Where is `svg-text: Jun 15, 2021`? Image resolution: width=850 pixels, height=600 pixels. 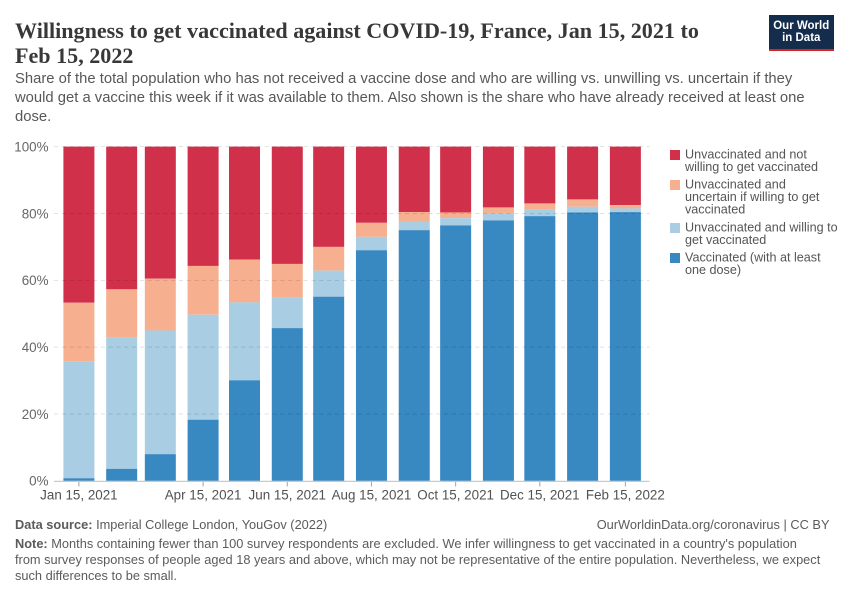 svg-text: Jun 15, 2021 is located at coordinates (287, 495).